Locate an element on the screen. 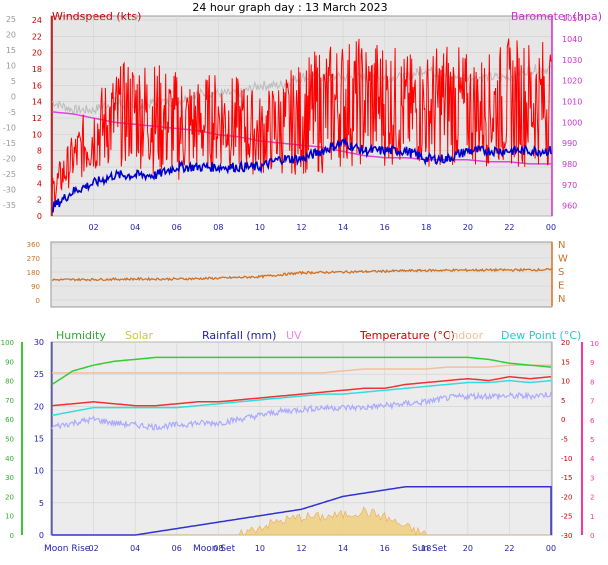 This screenshot has height=565, width=608. temp-tick-label: -10 is located at coordinates (566, 459).